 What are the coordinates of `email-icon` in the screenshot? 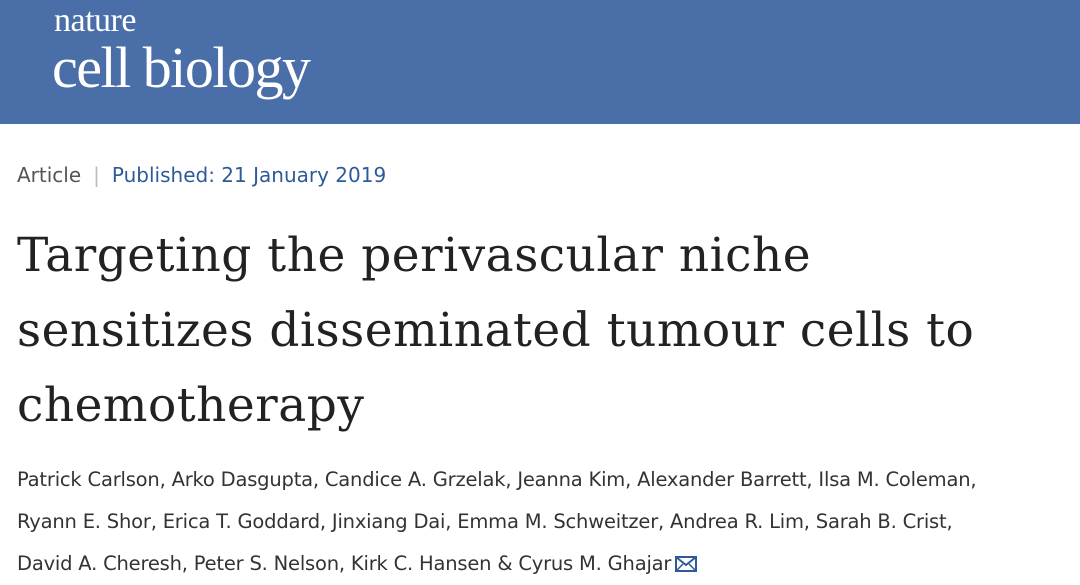 It's located at (686, 564).